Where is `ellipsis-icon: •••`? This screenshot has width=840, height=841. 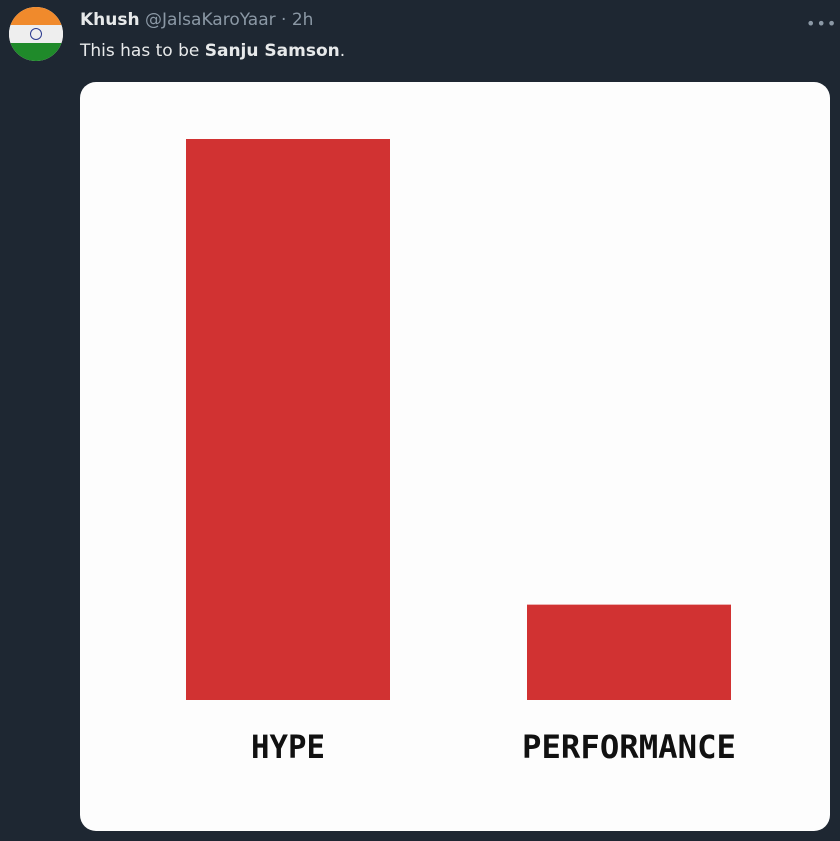 ellipsis-icon: ••• is located at coordinates (822, 23).